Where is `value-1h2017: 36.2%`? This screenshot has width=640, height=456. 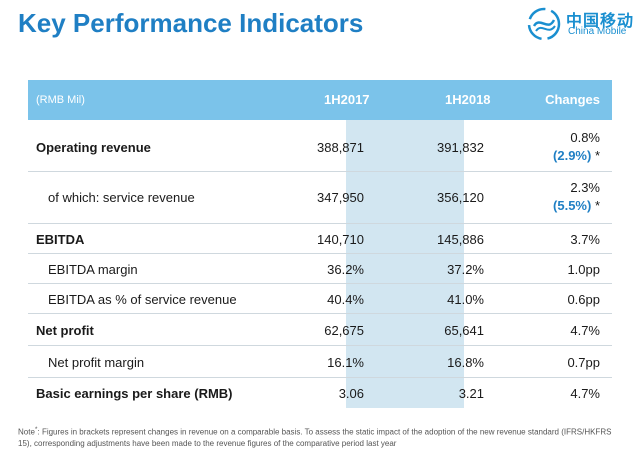 value-1h2017: 36.2% is located at coordinates (345, 269).